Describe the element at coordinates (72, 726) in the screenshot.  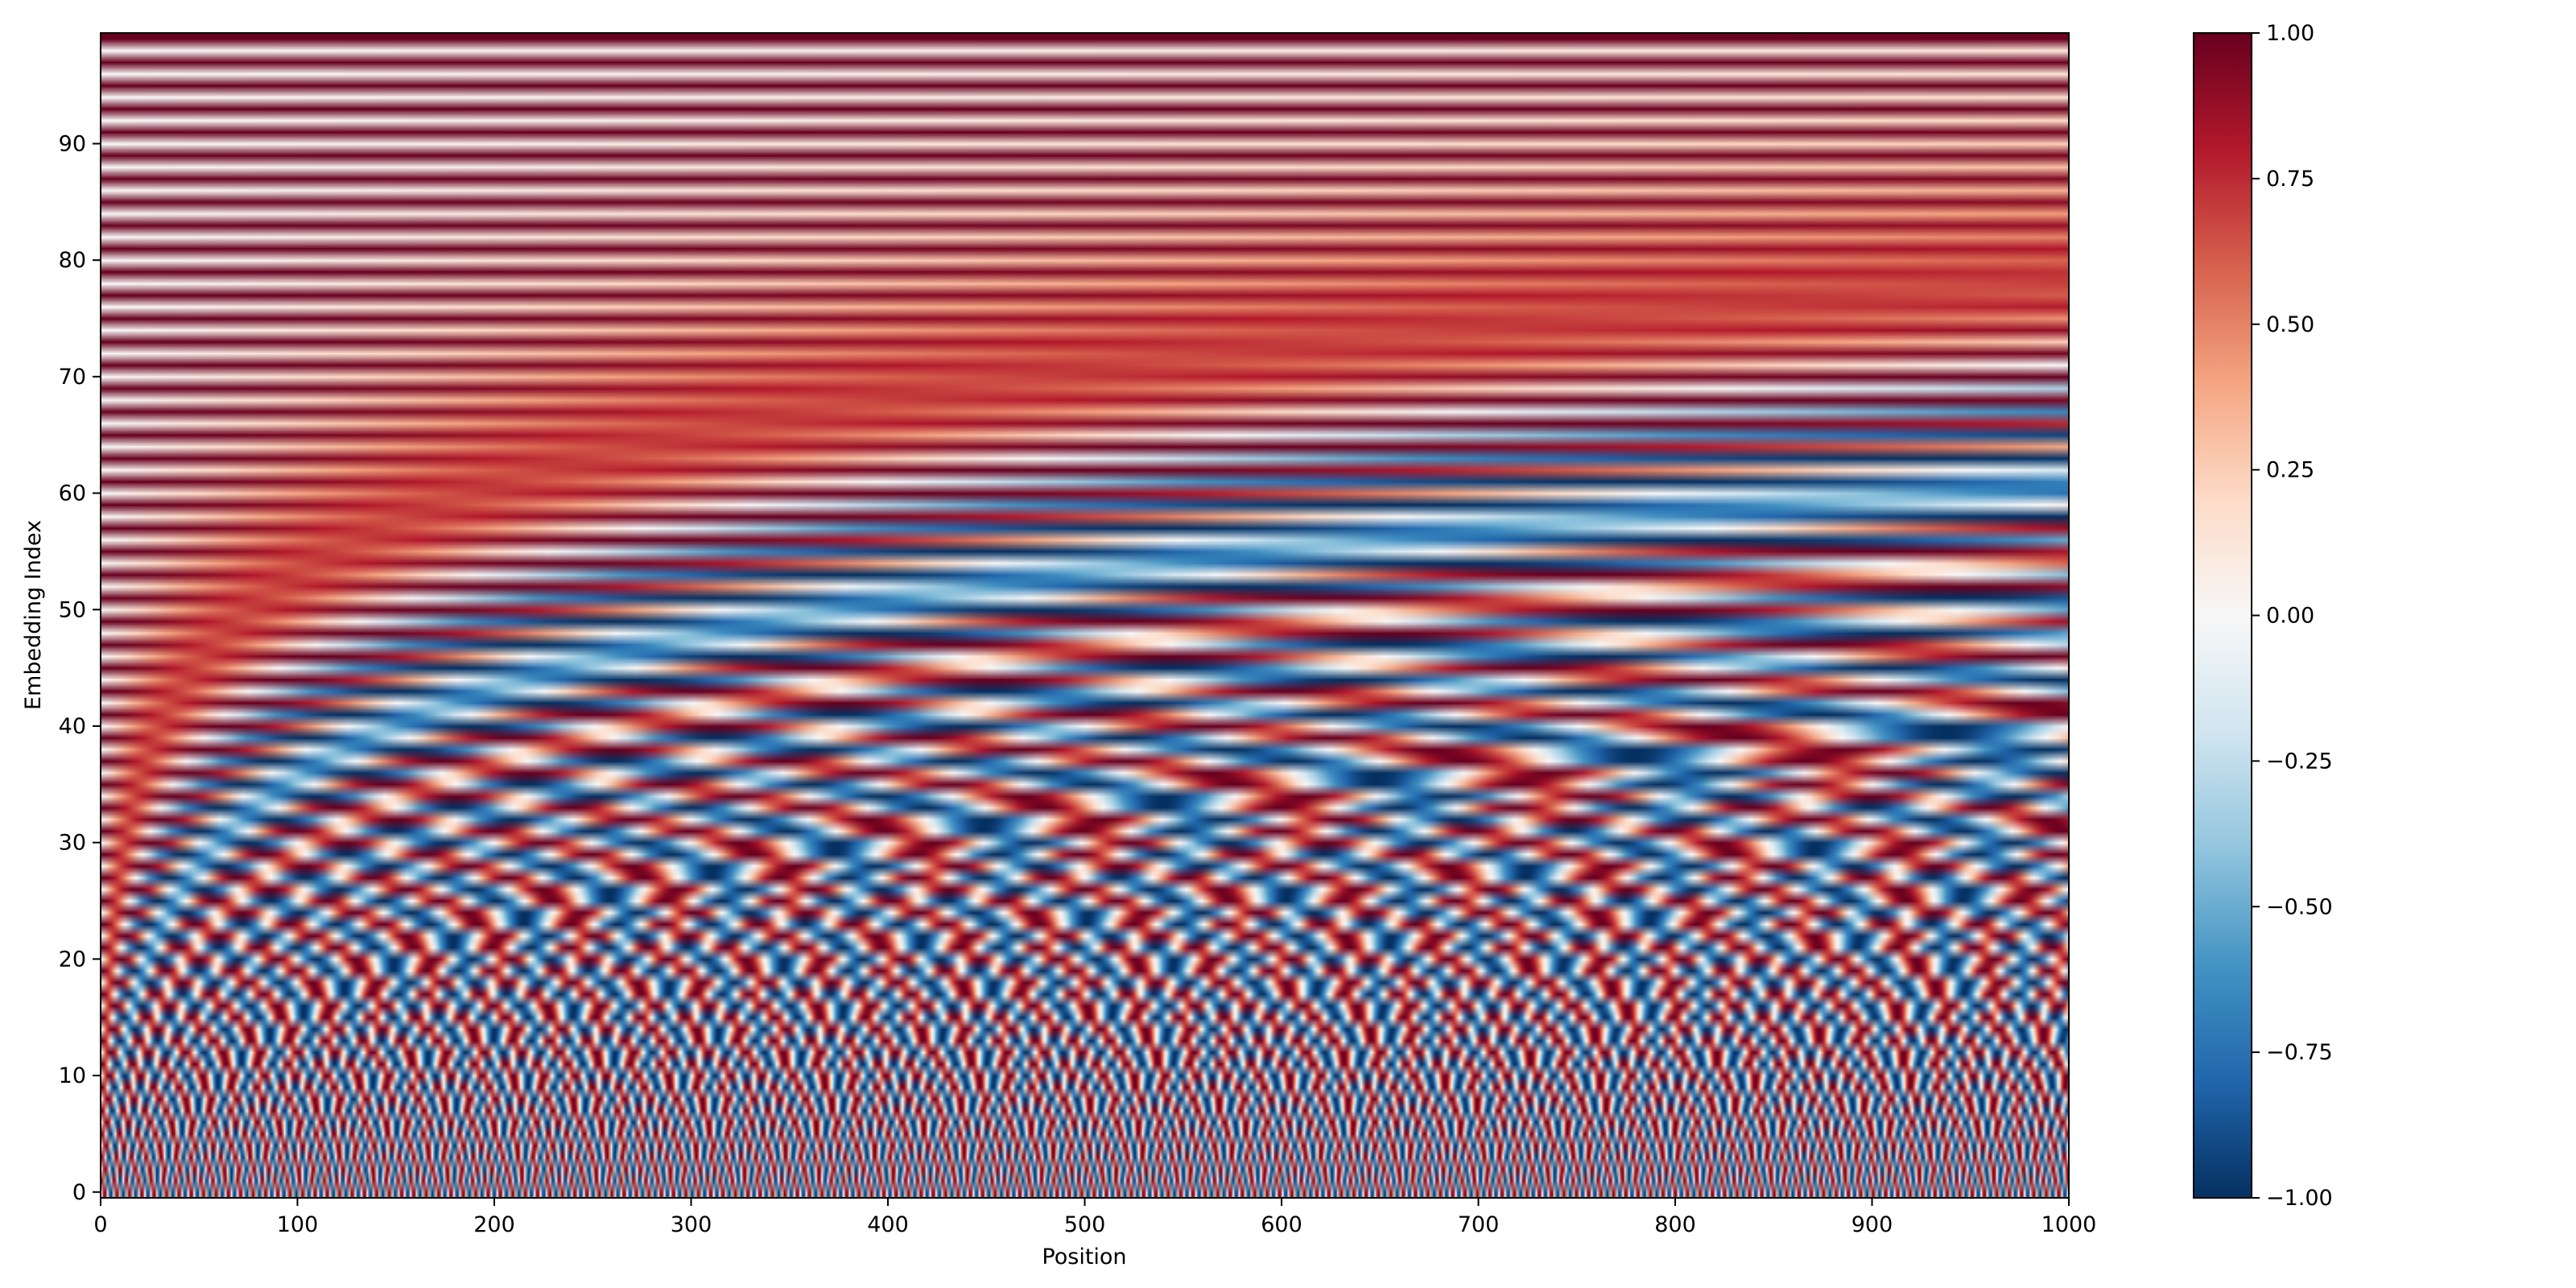
I see `y-tick-label: 40` at that location.